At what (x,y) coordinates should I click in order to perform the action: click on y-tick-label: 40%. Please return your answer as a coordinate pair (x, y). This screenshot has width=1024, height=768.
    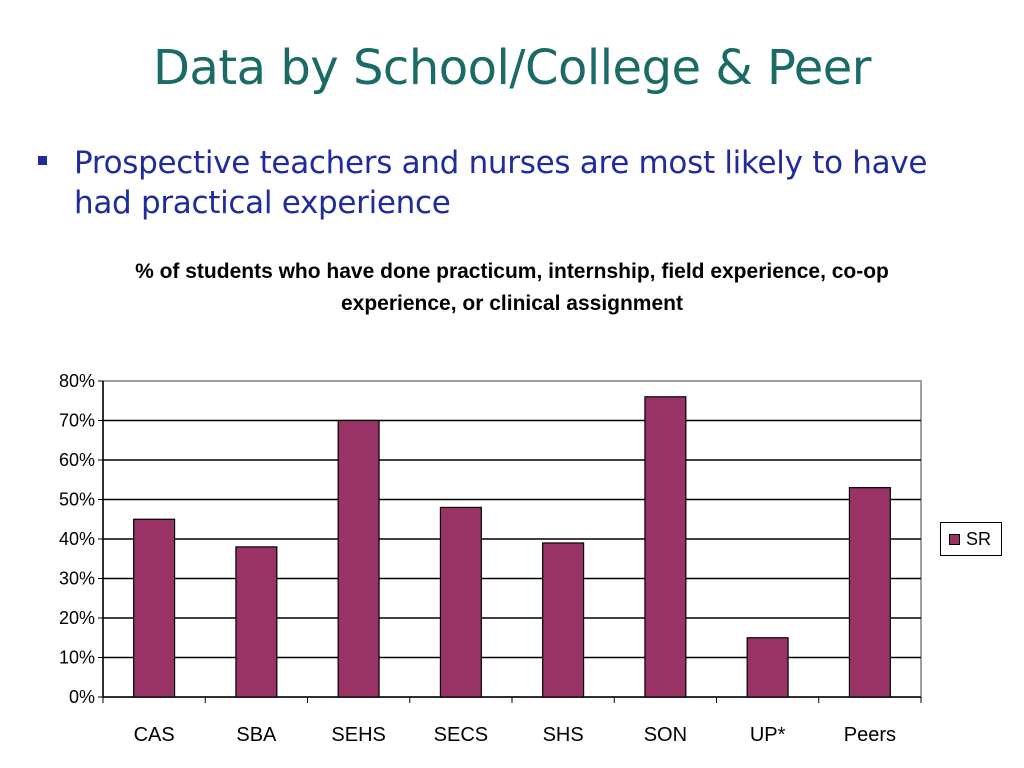
    Looking at the image, I should click on (77, 539).